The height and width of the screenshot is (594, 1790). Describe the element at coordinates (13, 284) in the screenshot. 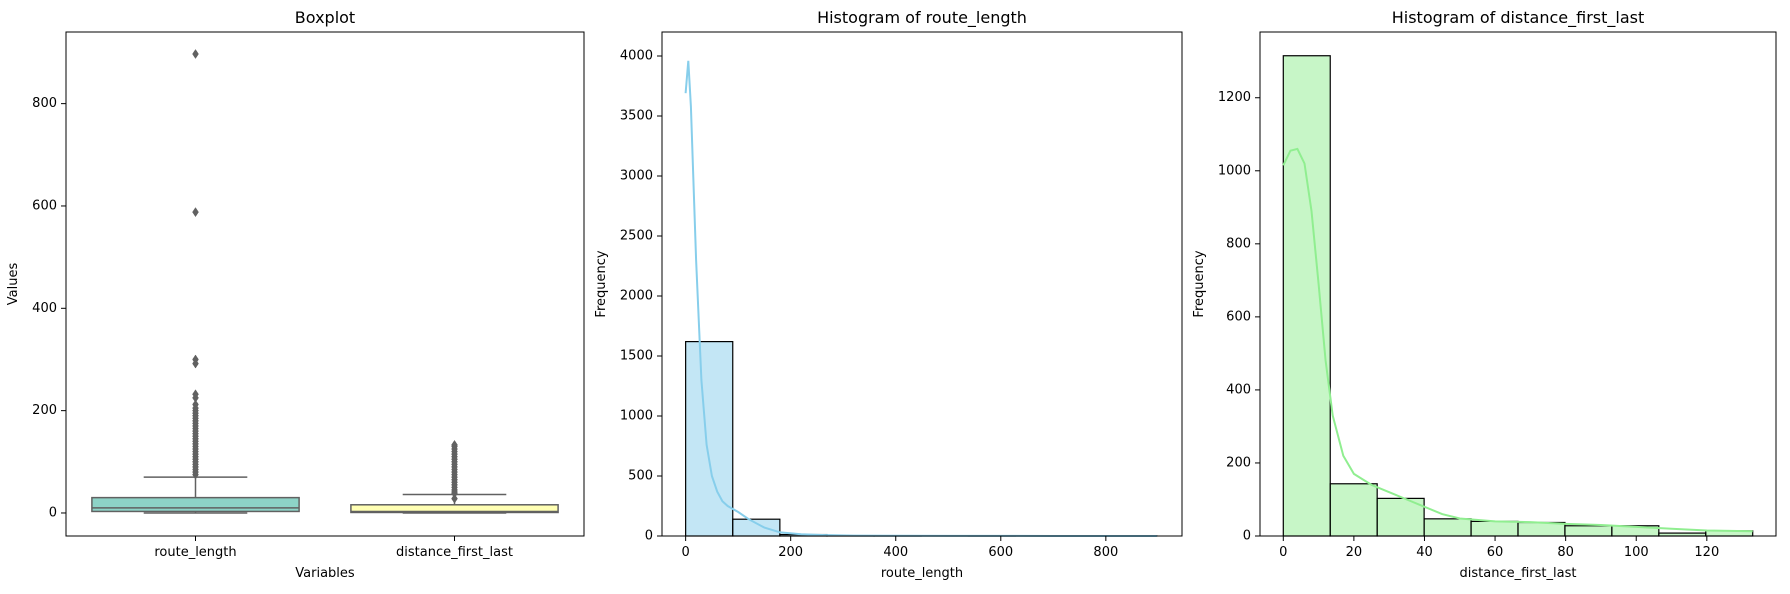

I see `y-axis-label: Values` at that location.